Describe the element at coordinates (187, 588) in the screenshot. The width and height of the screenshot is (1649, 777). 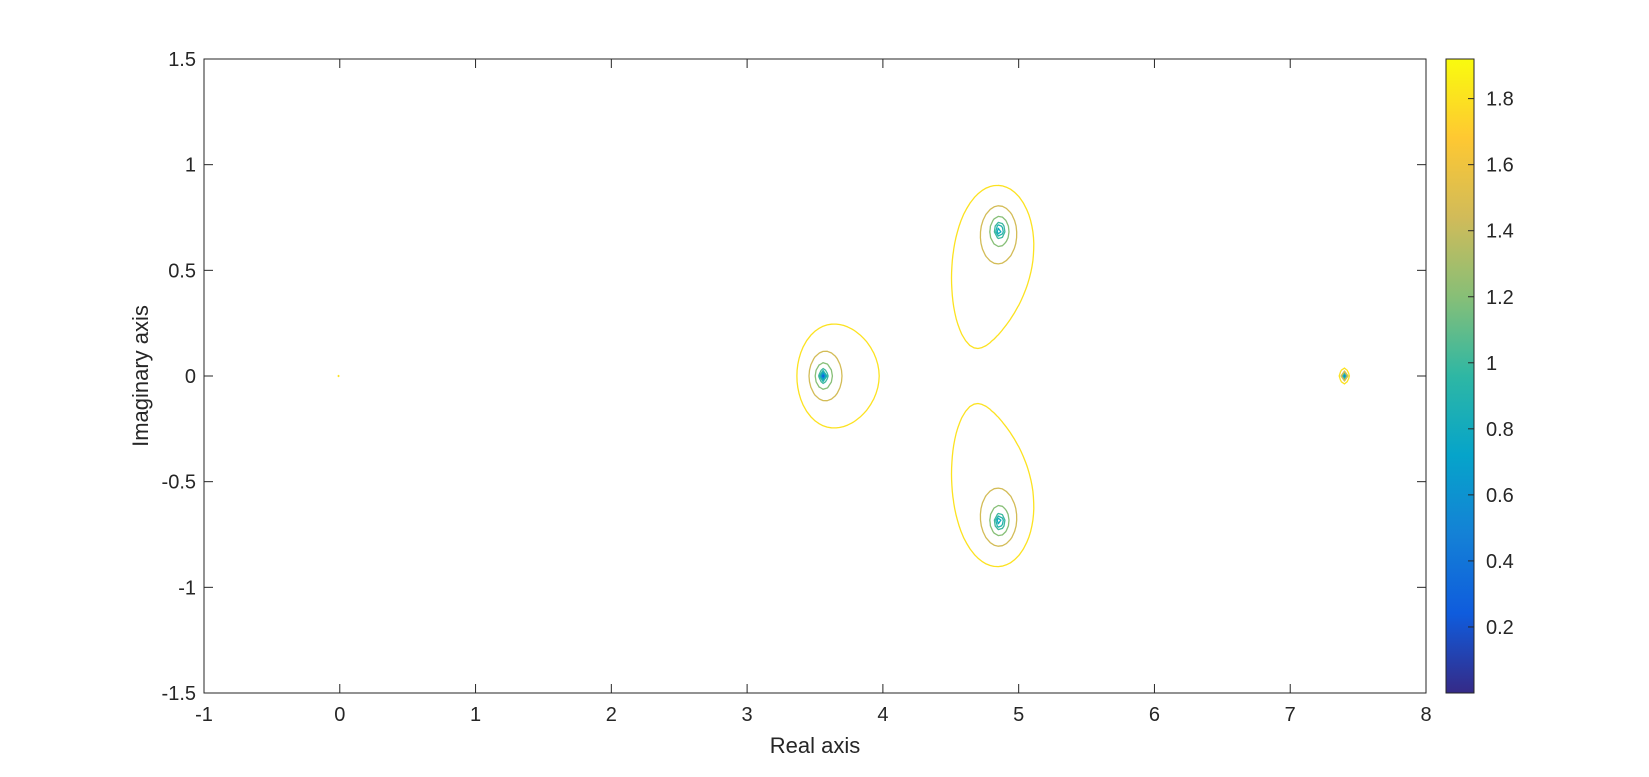
I see `y-tick-label: -1` at that location.